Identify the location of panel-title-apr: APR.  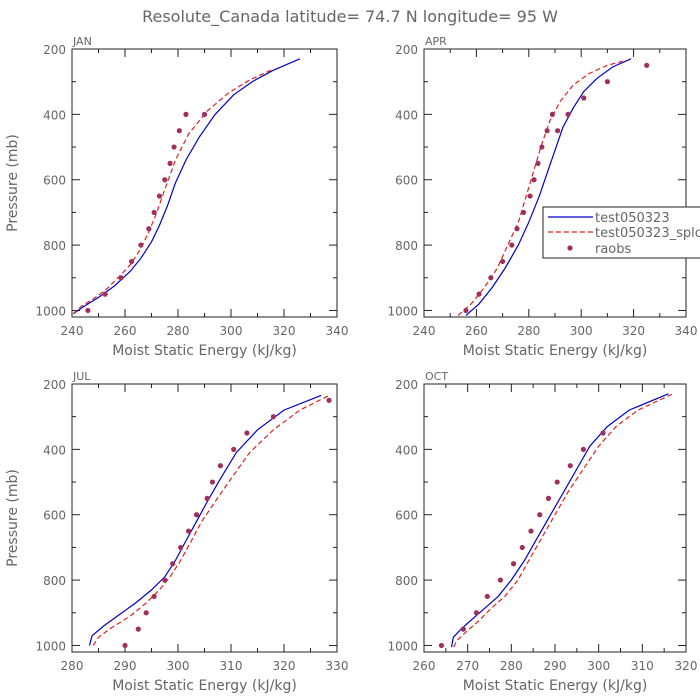
(436, 41).